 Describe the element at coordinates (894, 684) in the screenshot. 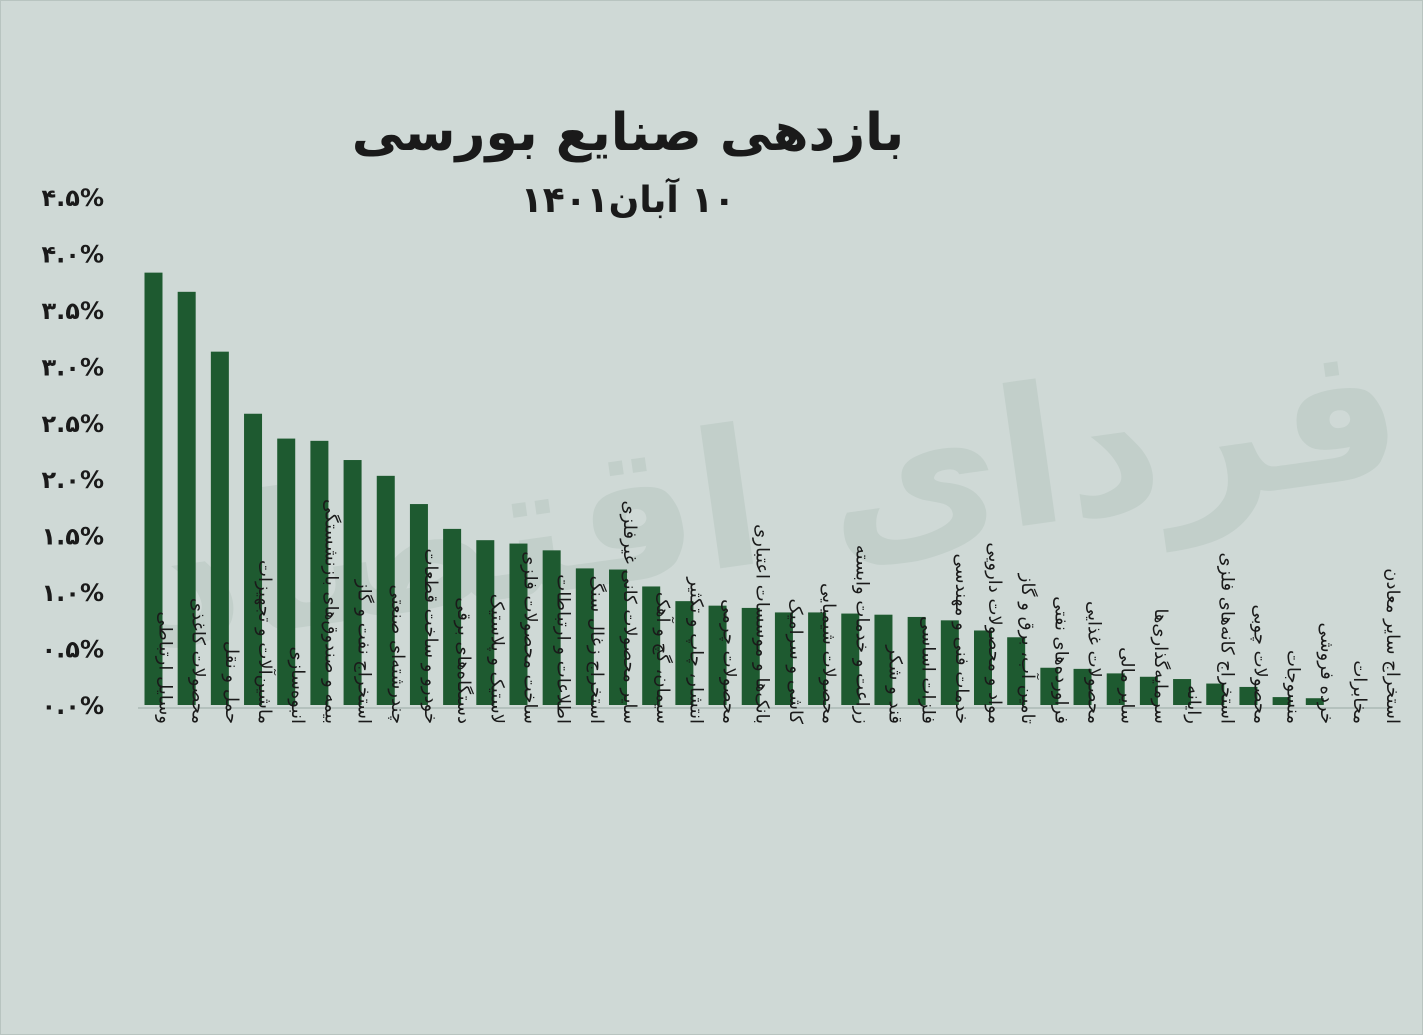

I see `x-tick-label: قند و شکر` at that location.